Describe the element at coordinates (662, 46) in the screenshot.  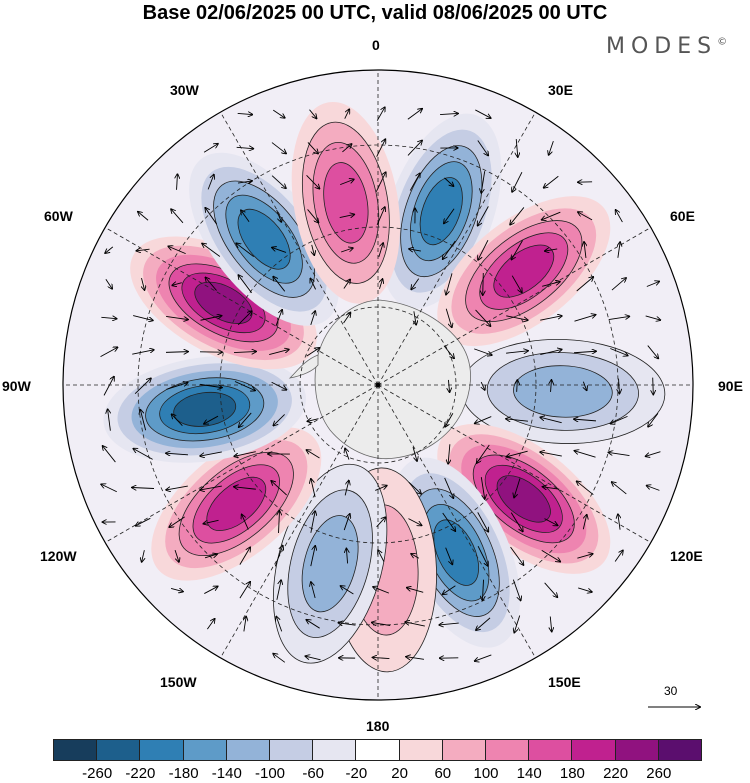
I see `brand-name: MODES` at that location.